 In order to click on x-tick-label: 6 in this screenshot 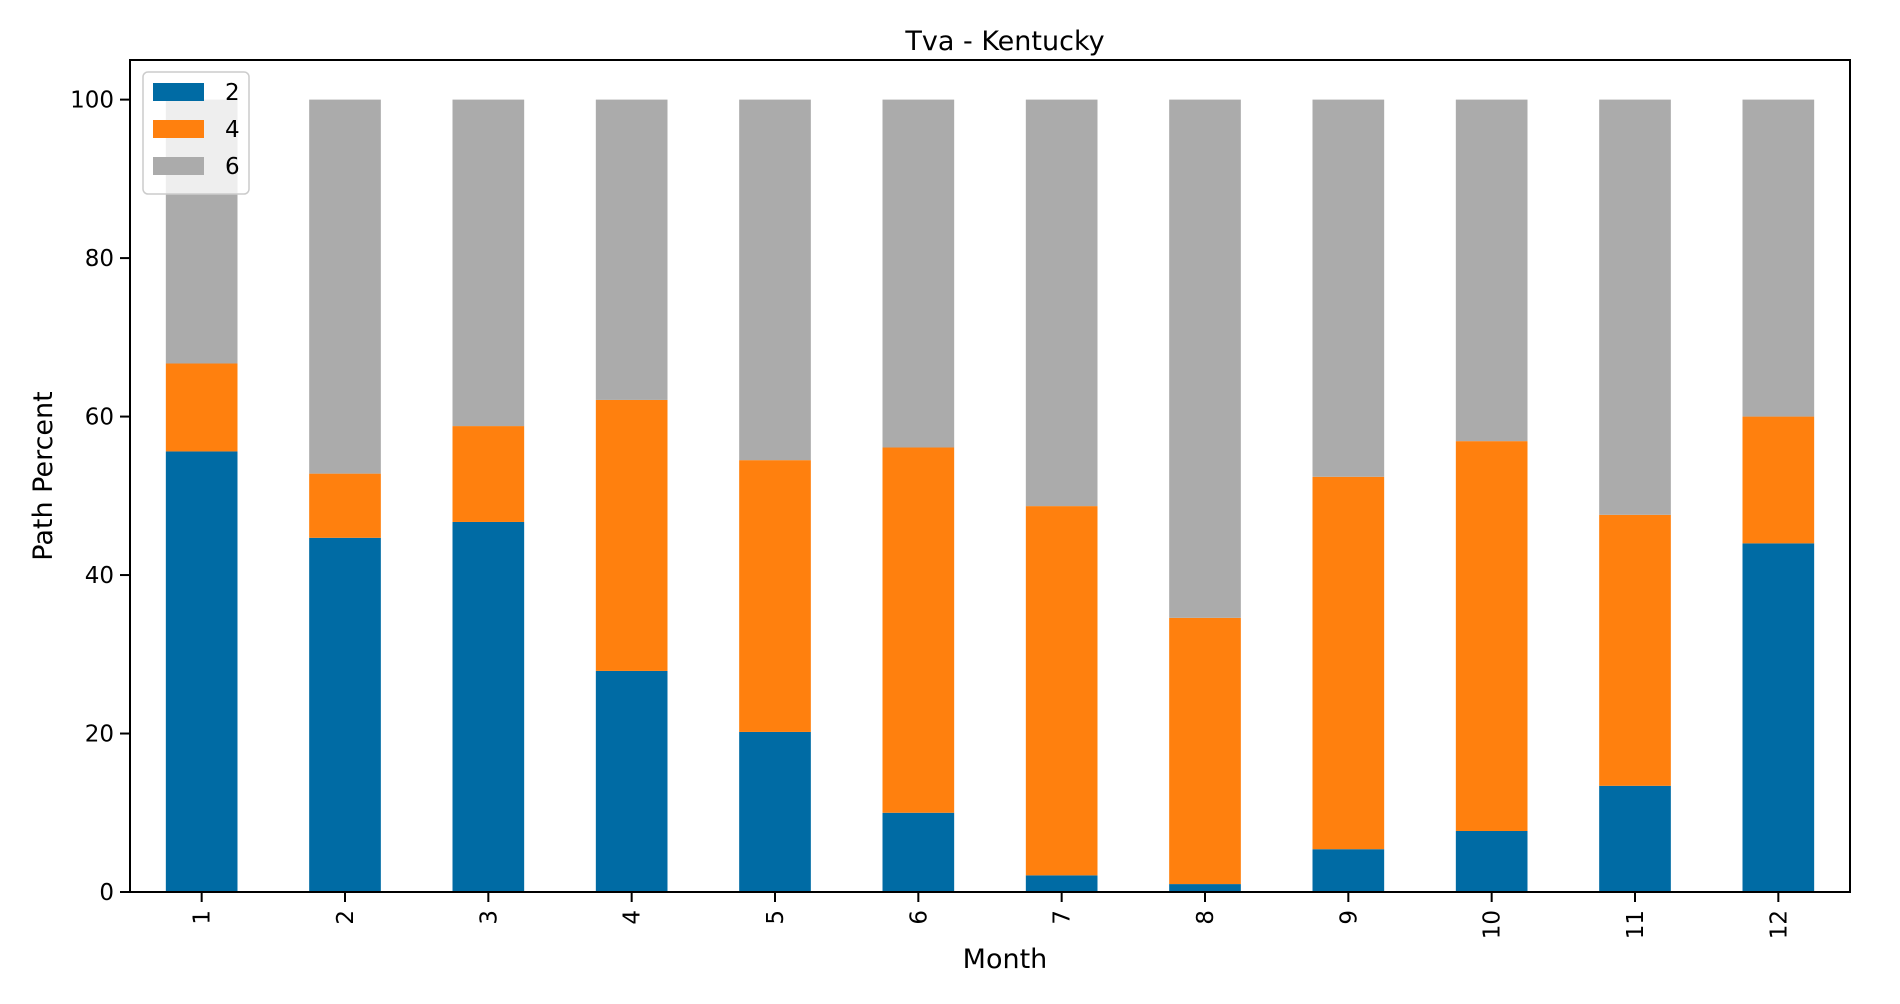, I will do `click(919, 917)`.